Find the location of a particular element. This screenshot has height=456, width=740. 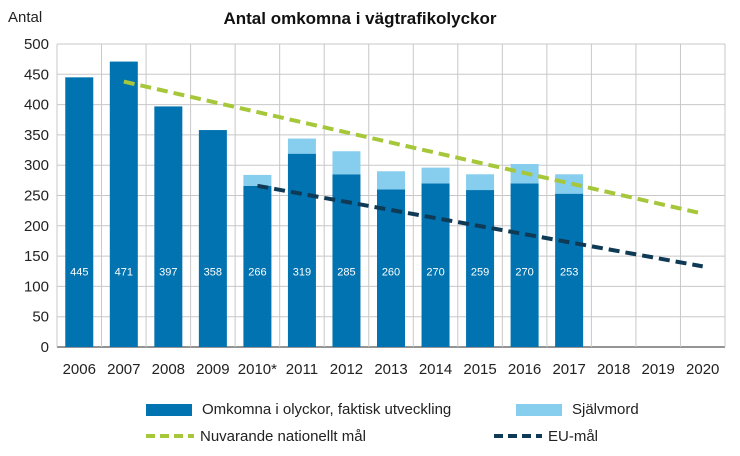

x-tick-label: 2006 is located at coordinates (79, 369).